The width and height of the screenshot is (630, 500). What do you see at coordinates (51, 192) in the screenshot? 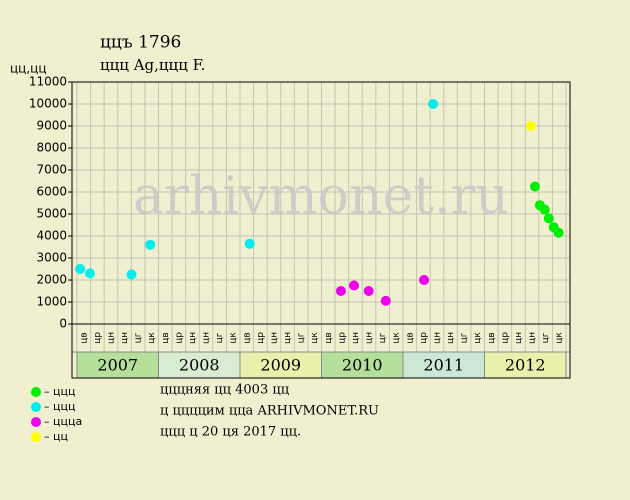
I see `y-tick-label: 6000` at bounding box center [51, 192].